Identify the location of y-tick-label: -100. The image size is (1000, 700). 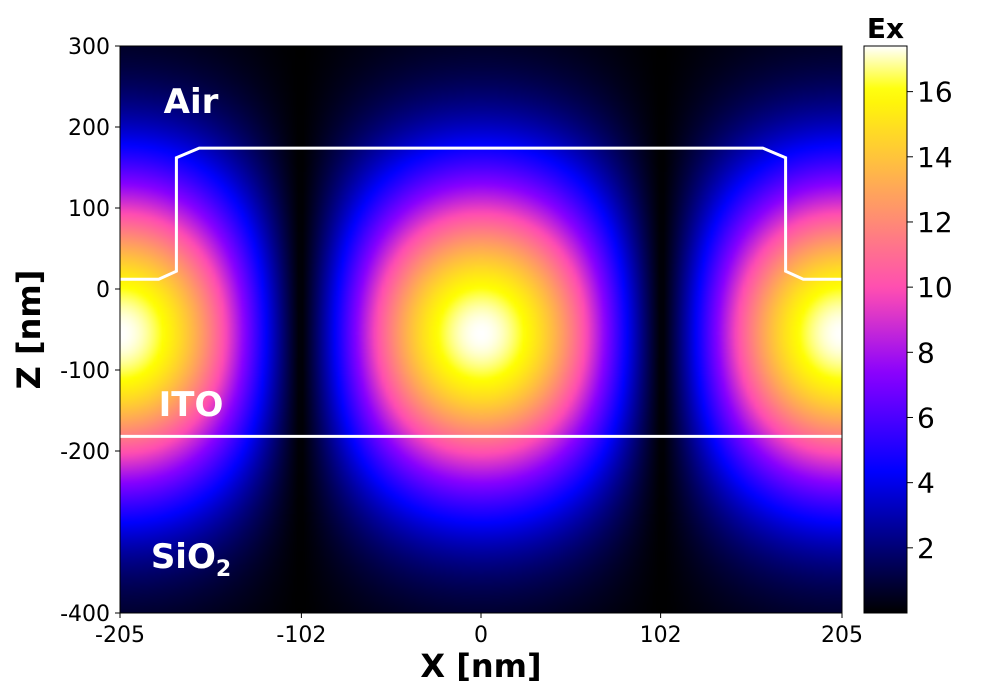
(85, 371).